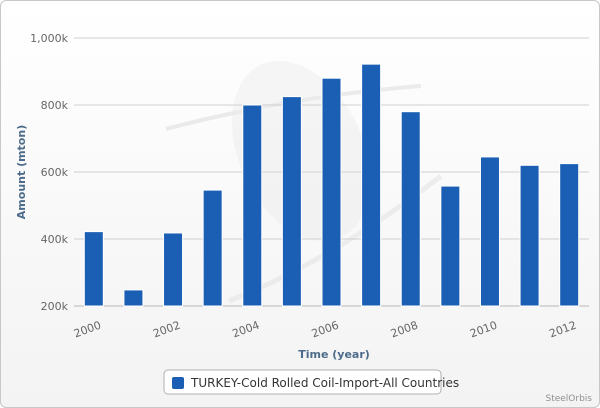 The height and width of the screenshot is (408, 600). Describe the element at coordinates (371, 185) in the screenshot. I see `bar-2007` at that location.